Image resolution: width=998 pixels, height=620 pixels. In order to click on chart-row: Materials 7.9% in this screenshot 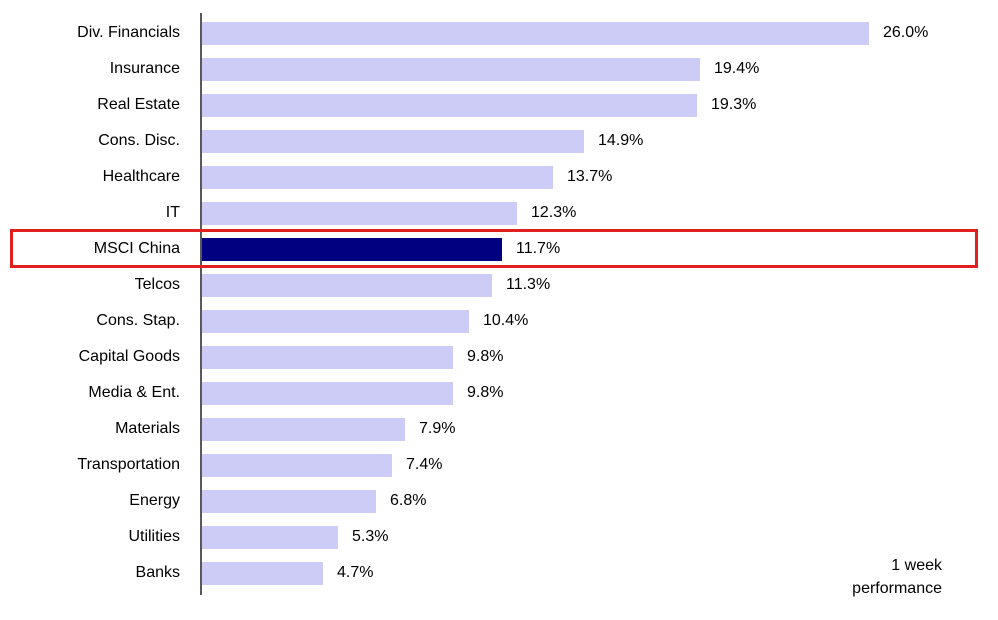, I will do `click(499, 429)`.